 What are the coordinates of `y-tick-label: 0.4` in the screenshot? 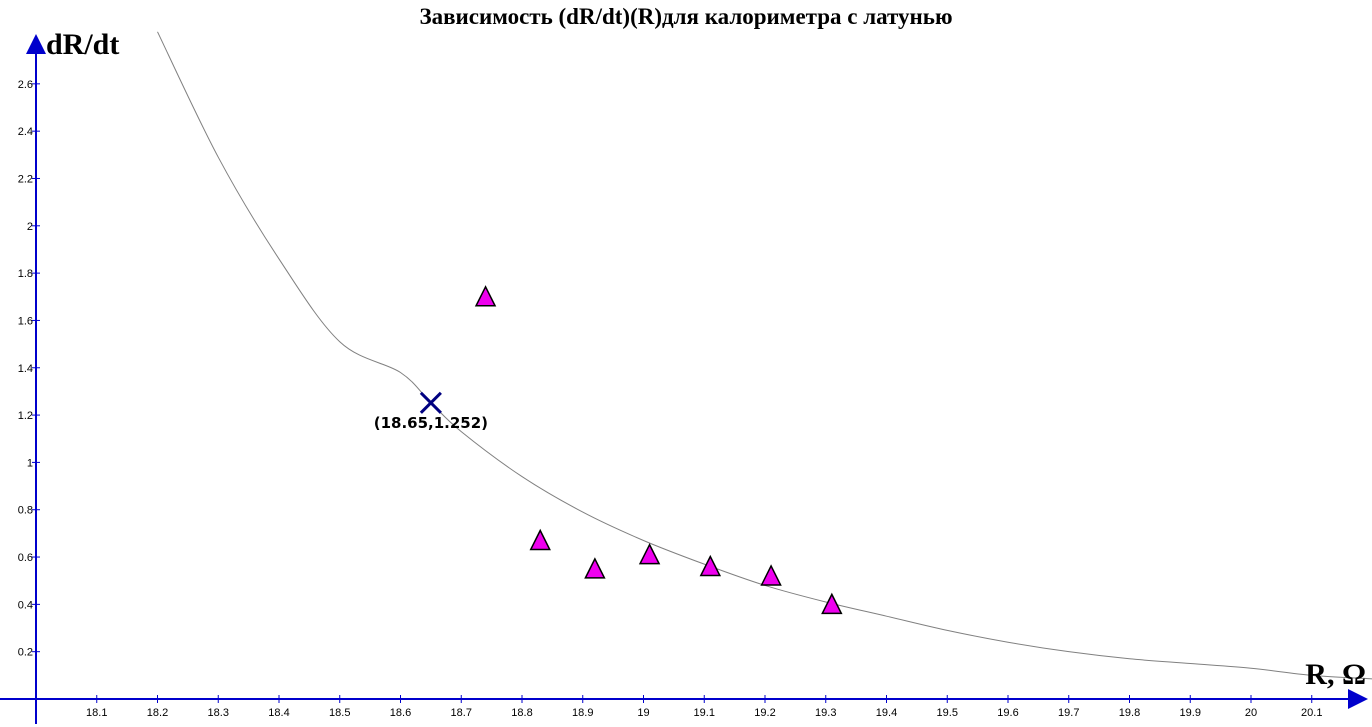 It's located at (25, 605).